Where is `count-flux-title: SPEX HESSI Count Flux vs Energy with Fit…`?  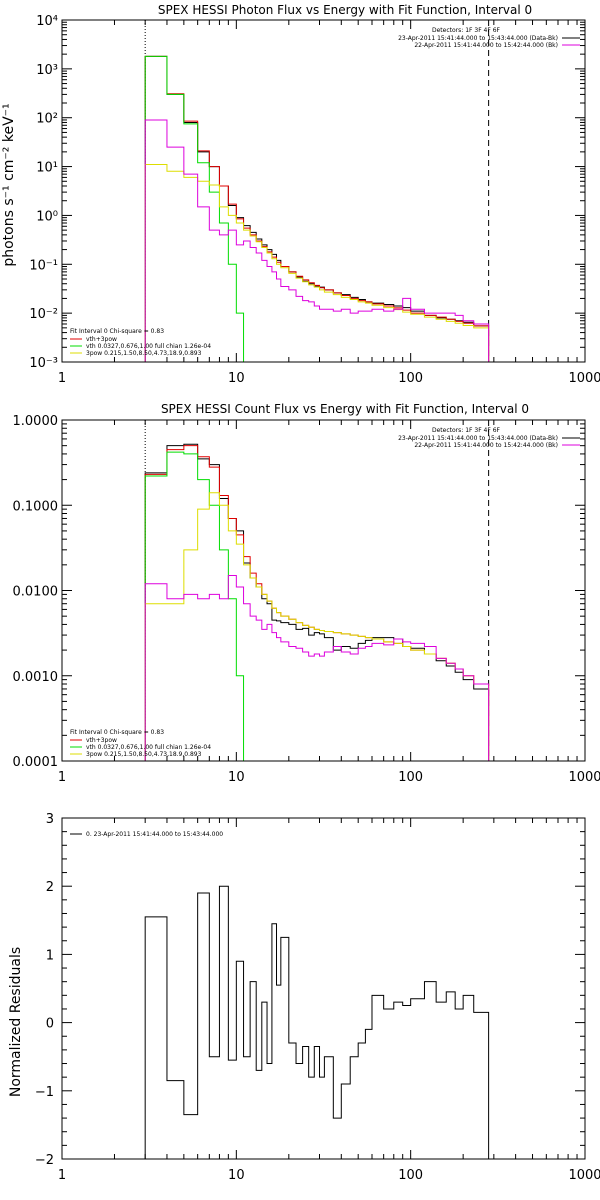 count-flux-title: SPEX HESSI Count Flux vs Energy with Fit… is located at coordinates (345, 409).